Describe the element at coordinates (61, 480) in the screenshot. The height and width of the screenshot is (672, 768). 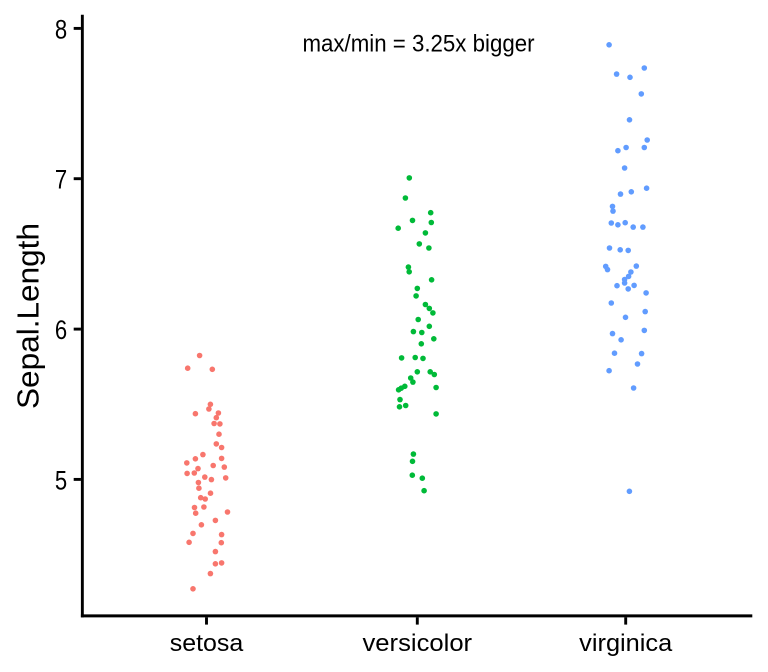
I see `svg-text: 5` at that location.